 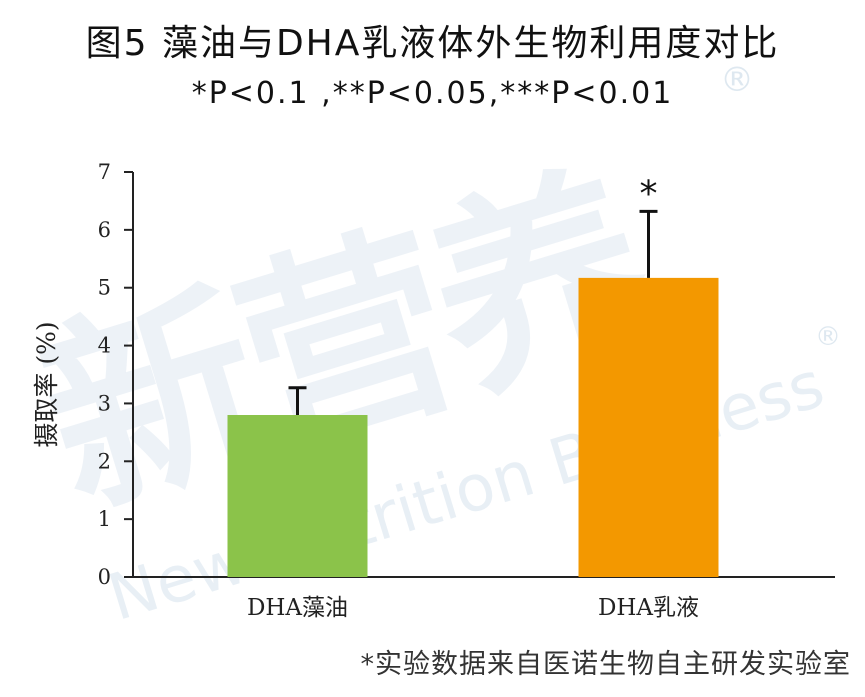 What do you see at coordinates (432, 93) in the screenshot?
I see `chart-subtitle: *P<0.1 ,**P<0.05,***P<0.01` at bounding box center [432, 93].